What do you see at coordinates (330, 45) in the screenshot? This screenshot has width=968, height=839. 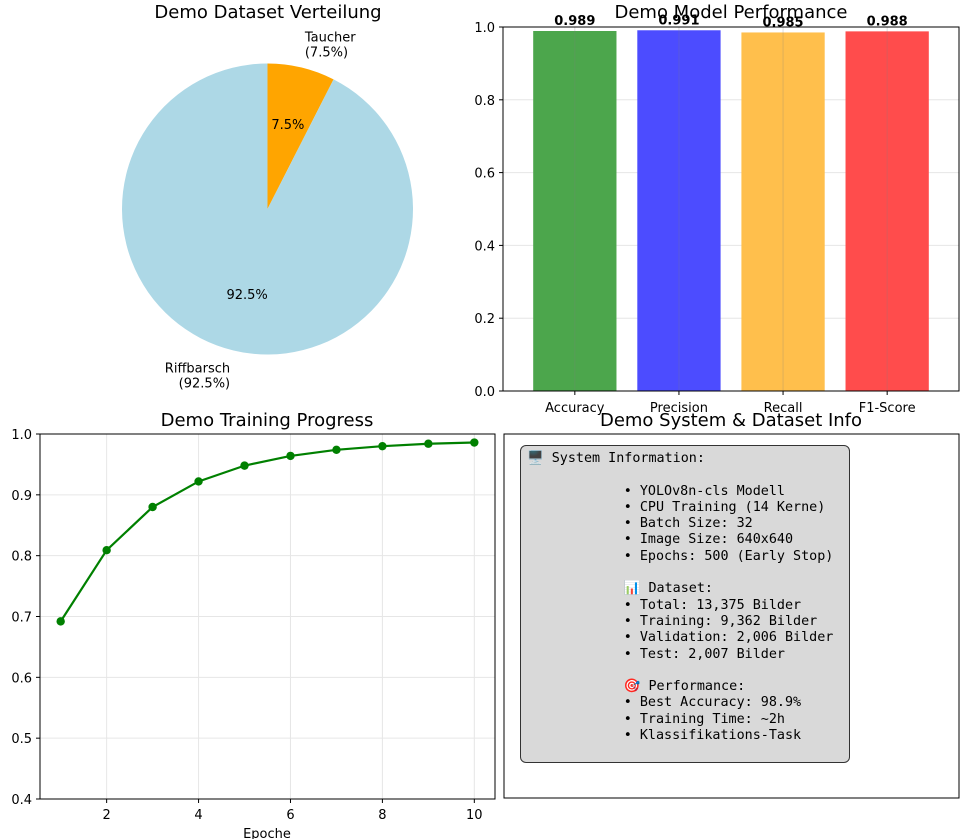 I see `pie-label-0: Taucher (7.5%)` at bounding box center [330, 45].